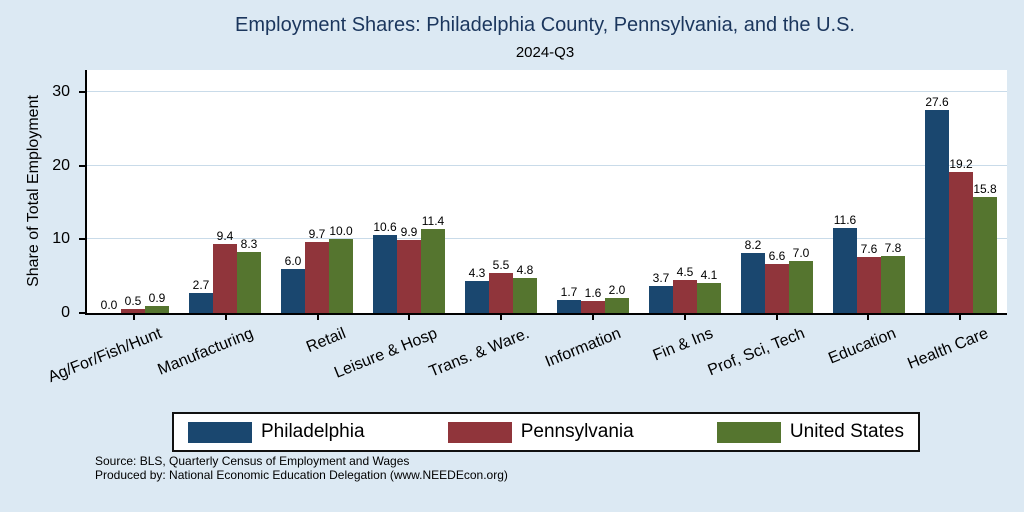 This screenshot has width=1024, height=512. What do you see at coordinates (225, 271) in the screenshot?
I see `bar-column: 9.4` at bounding box center [225, 271].